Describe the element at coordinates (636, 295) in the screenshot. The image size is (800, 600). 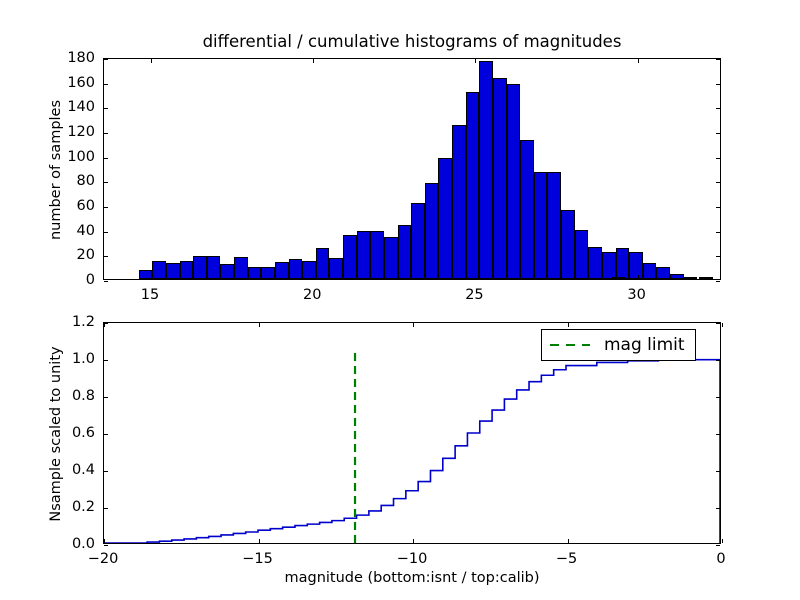
I see `x-tick-label: 30` at that location.